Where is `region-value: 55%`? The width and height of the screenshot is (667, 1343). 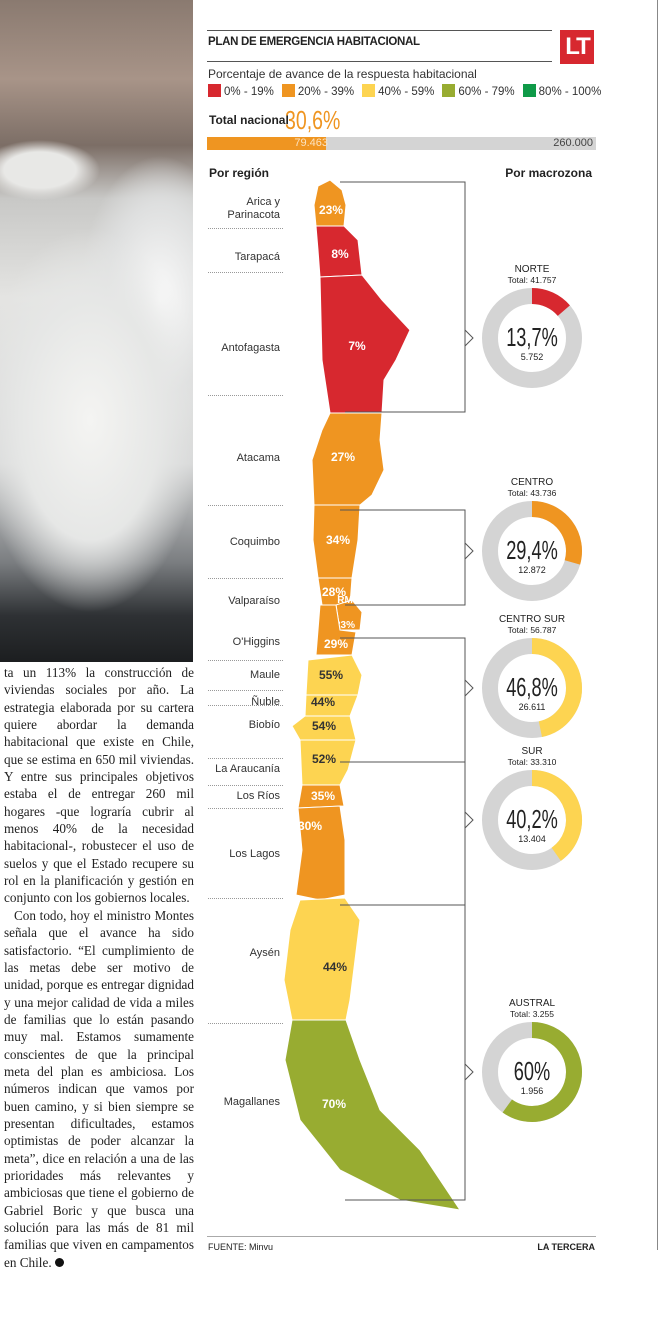 region-value: 55% is located at coordinates (331, 675).